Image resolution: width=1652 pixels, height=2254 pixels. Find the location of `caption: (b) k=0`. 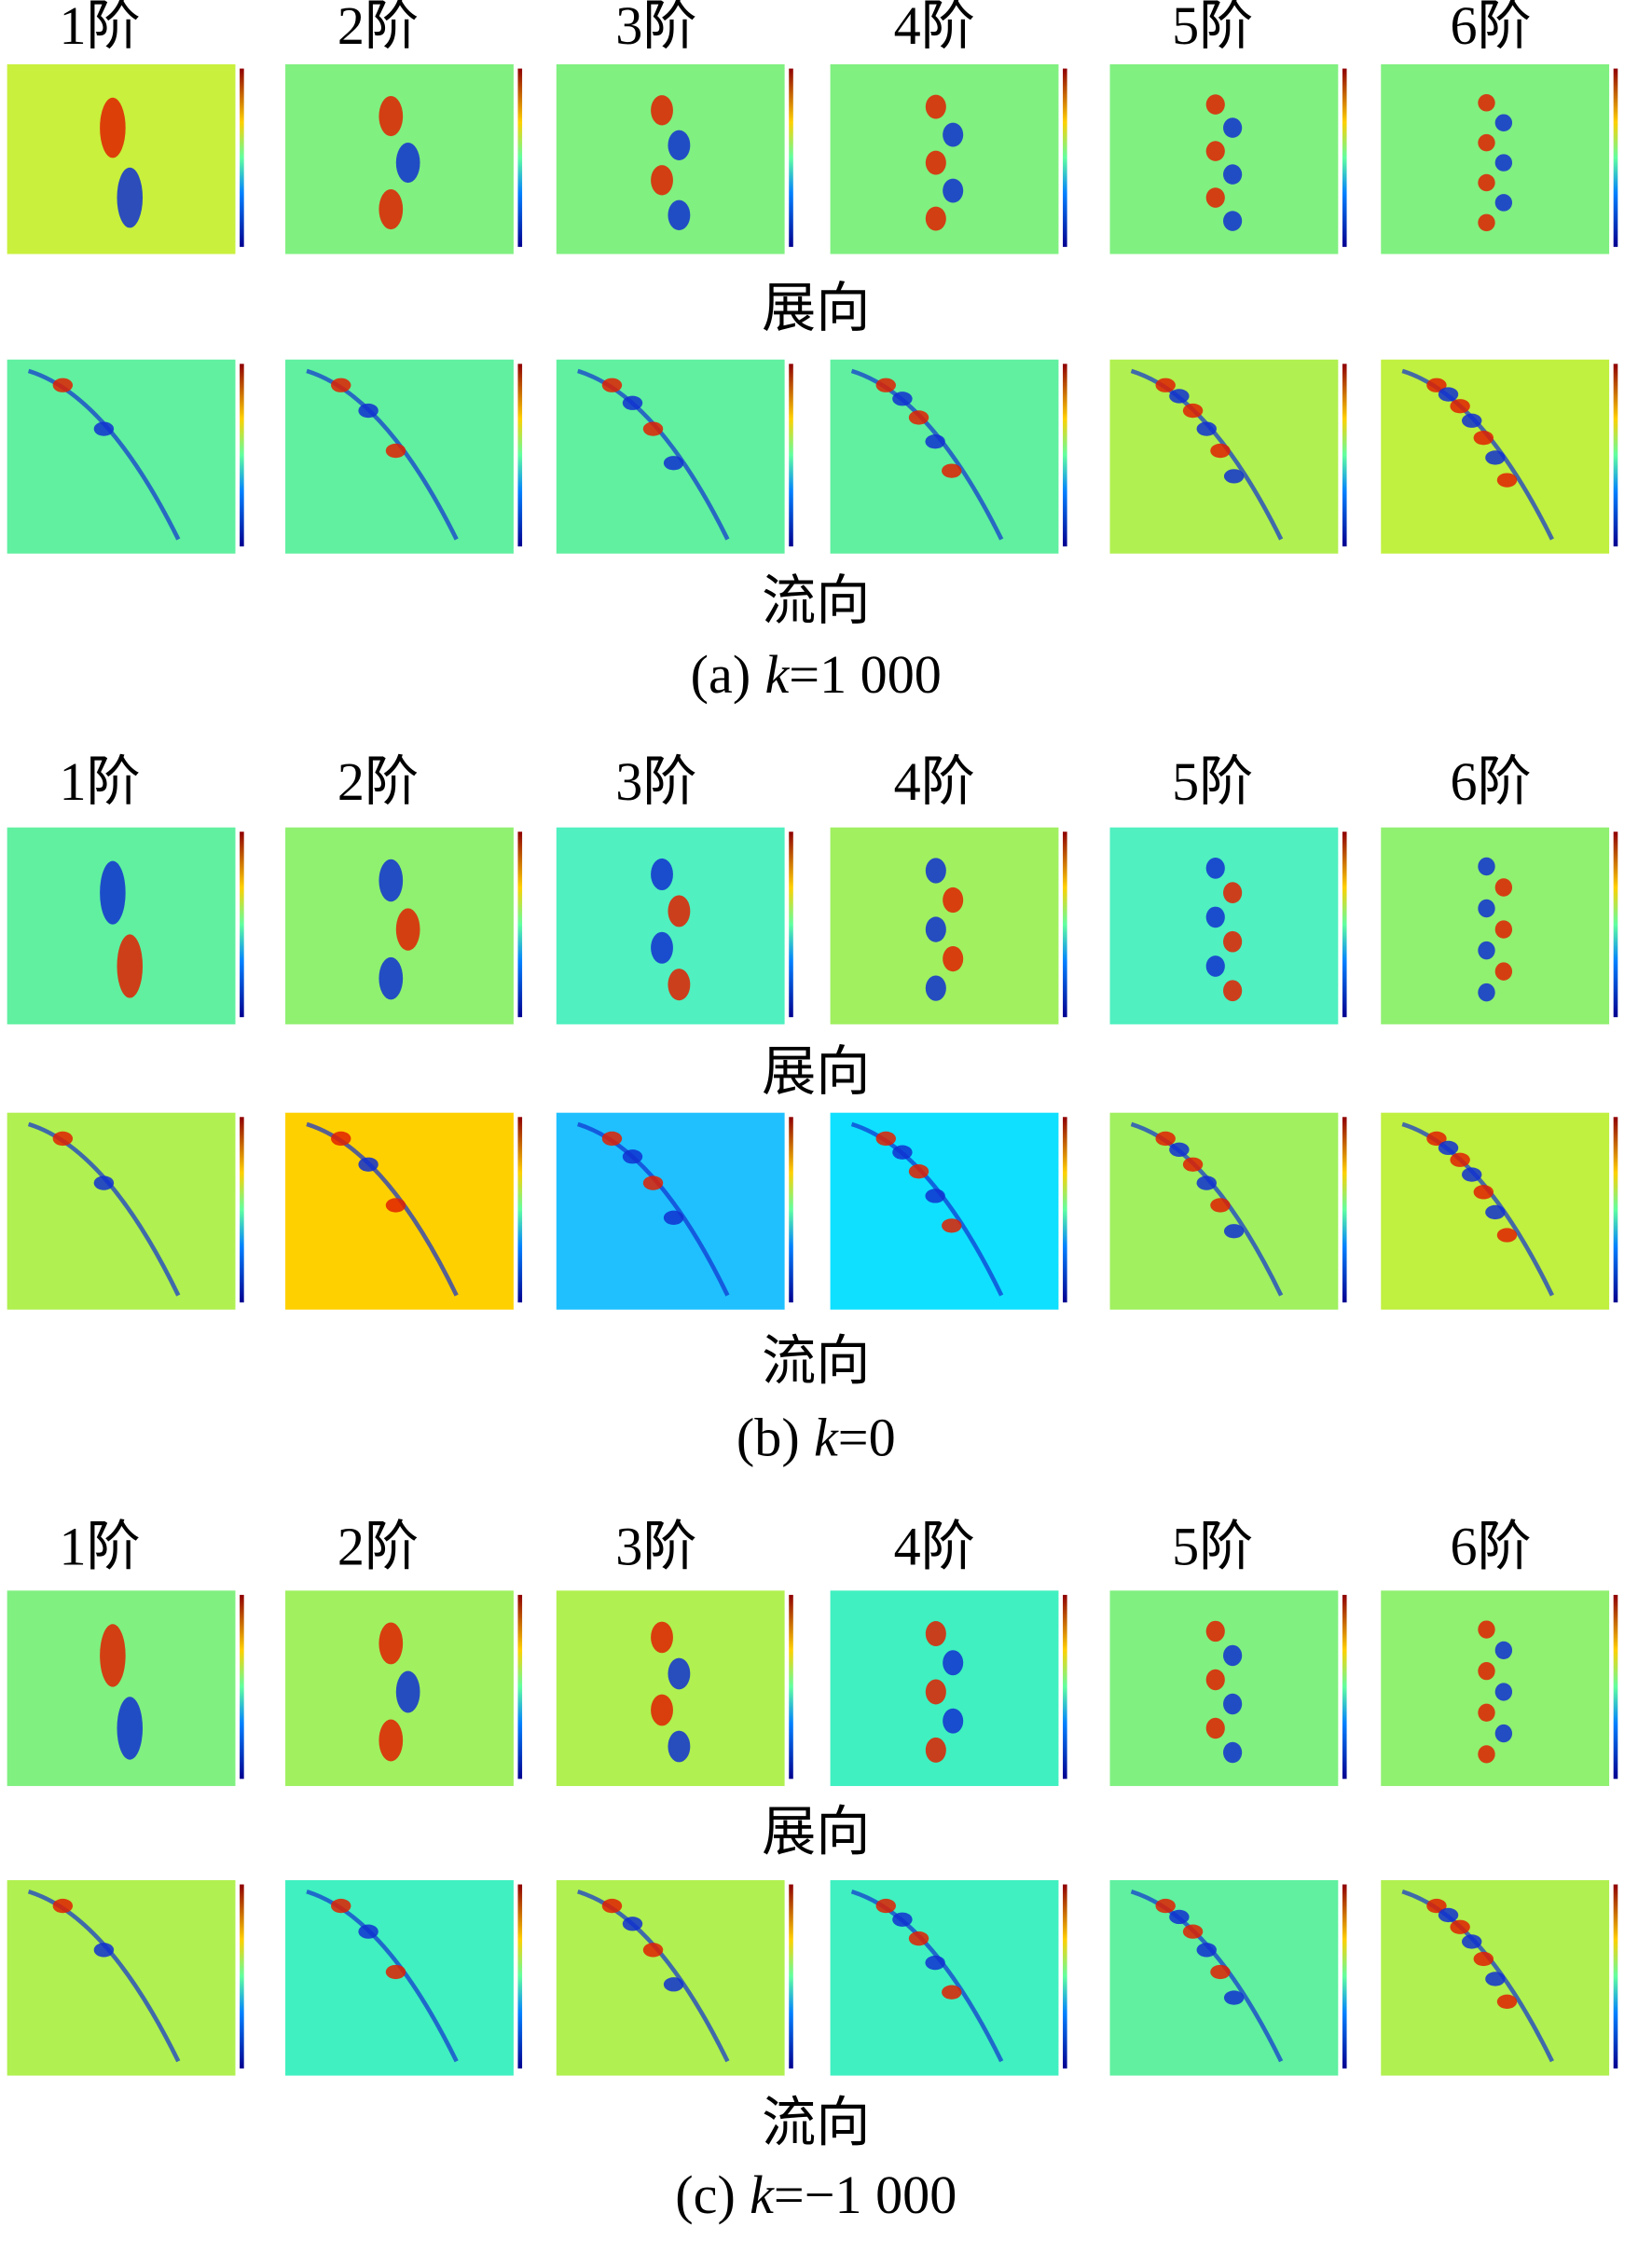

caption: (b) k=0 is located at coordinates (816, 1438).